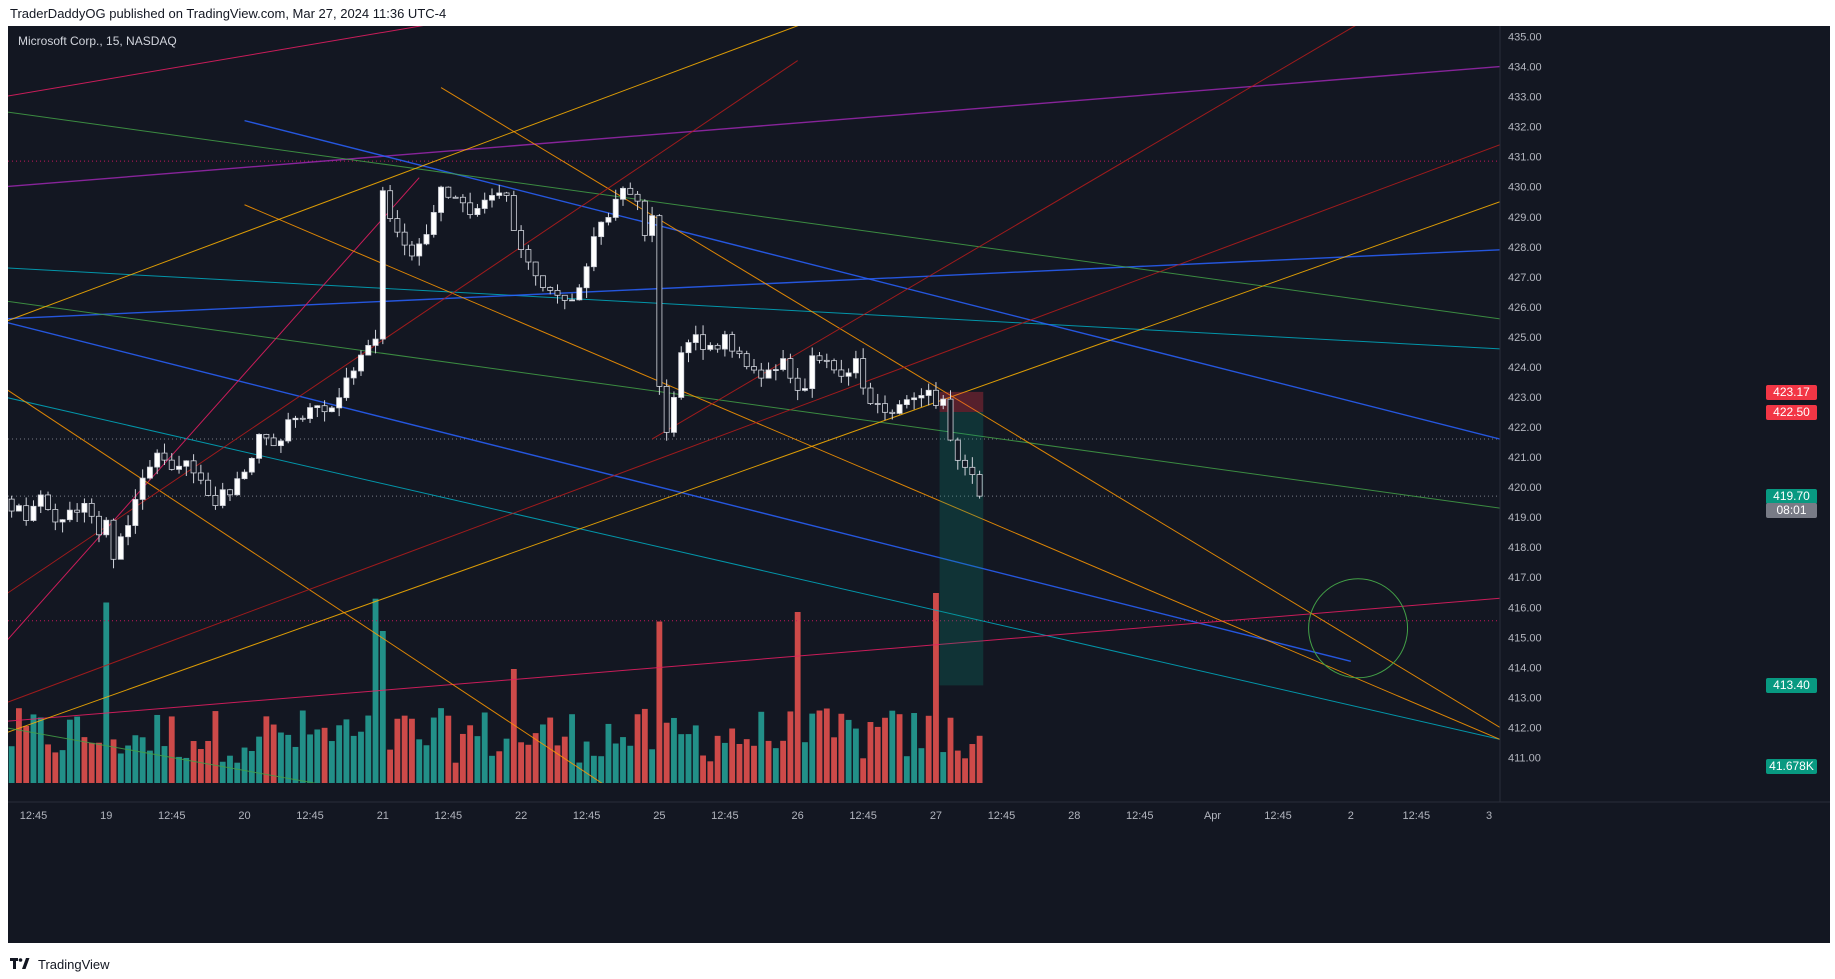 The height and width of the screenshot is (979, 1835). I want to click on time-tick-label: 2, so click(1351, 816).